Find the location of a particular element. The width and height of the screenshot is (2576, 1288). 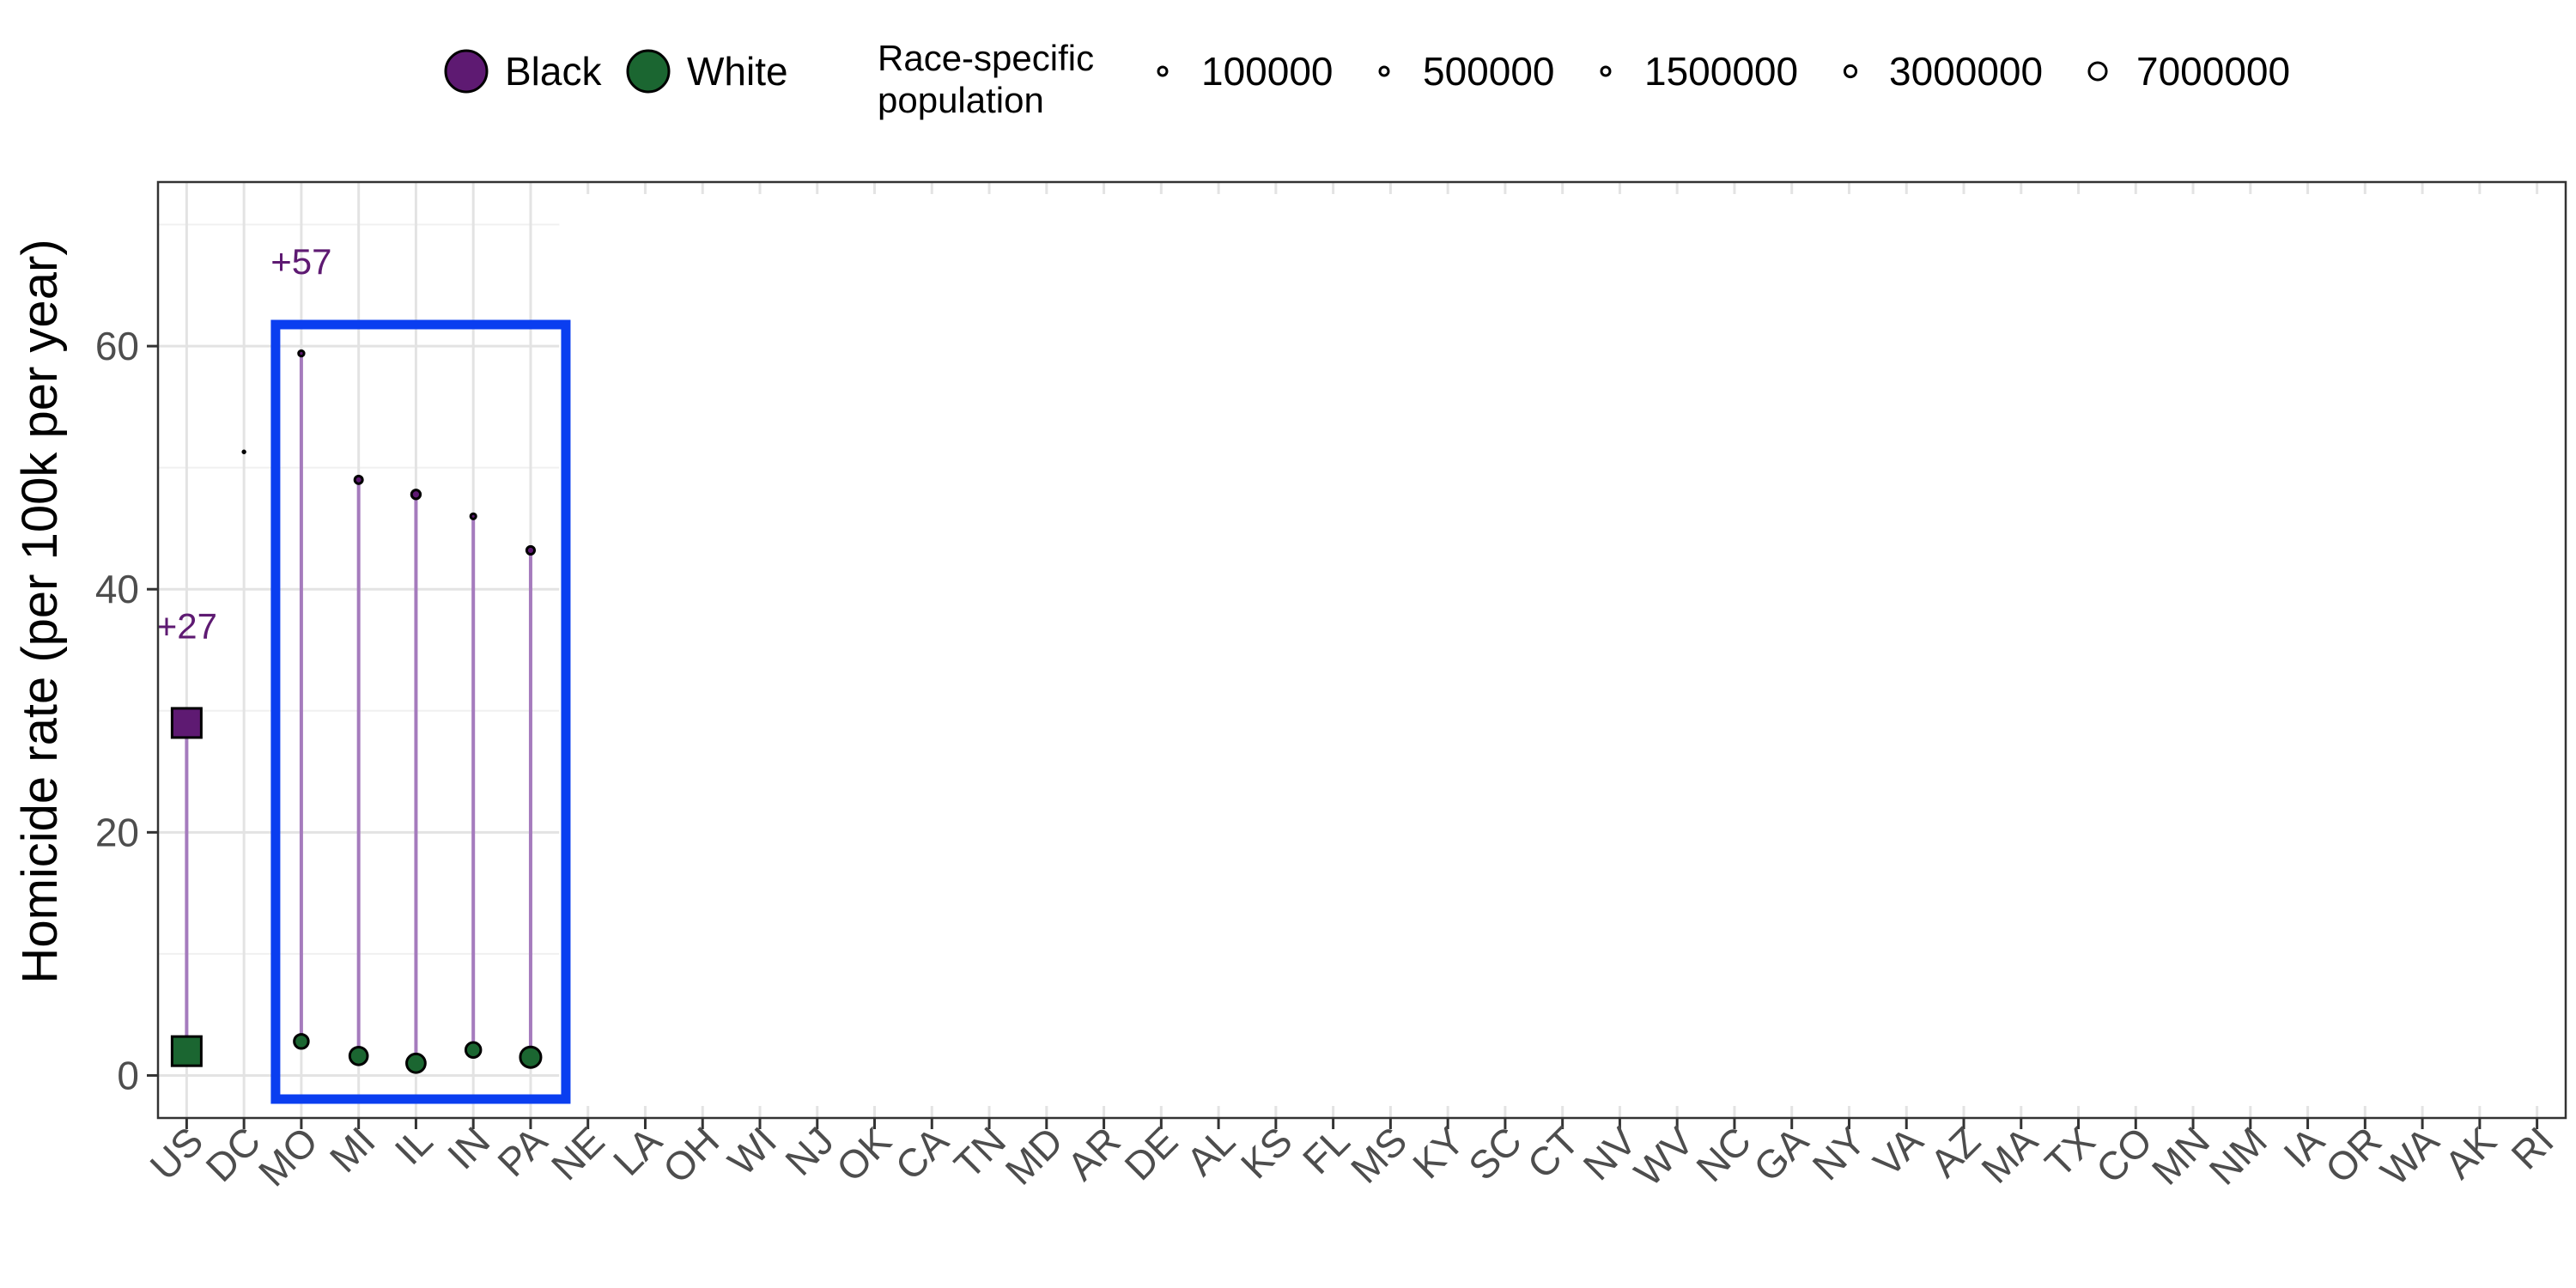

point-white-il is located at coordinates (416, 1063).